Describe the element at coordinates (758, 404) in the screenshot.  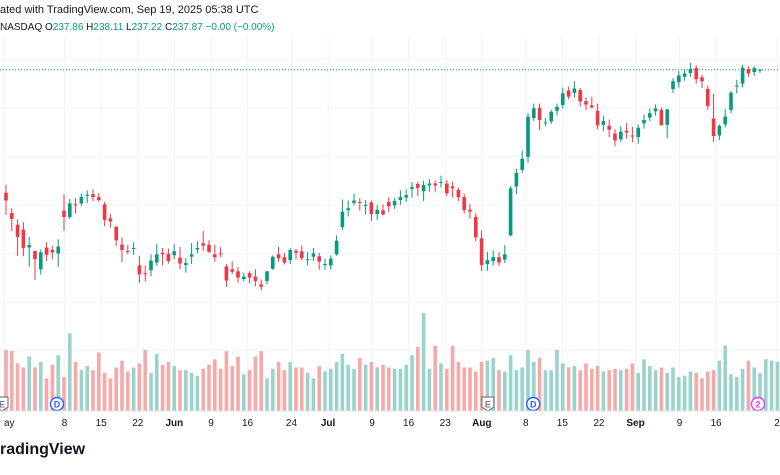
I see `split-marker: 2` at that location.